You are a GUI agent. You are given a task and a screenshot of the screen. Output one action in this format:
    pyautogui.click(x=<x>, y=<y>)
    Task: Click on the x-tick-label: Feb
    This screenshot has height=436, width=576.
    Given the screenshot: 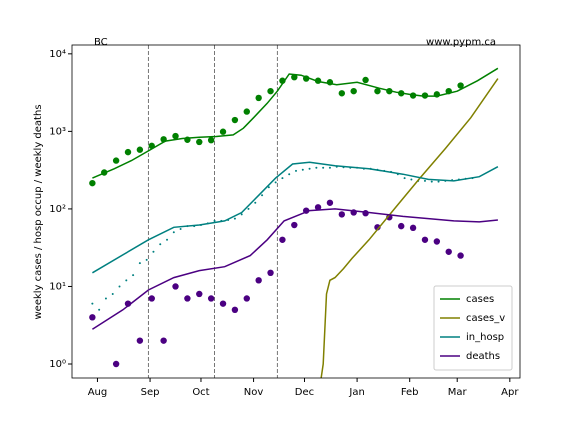 What is the action you would take?
    pyautogui.click(x=410, y=392)
    